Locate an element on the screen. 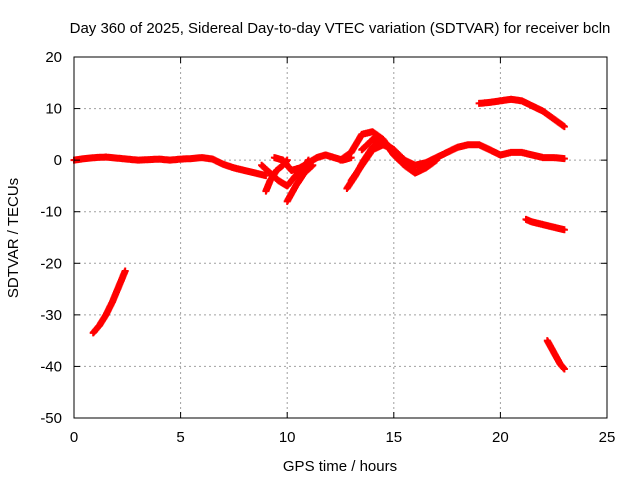 This screenshot has height=480, width=640. y-axis-label: SDTVAR / TECUs is located at coordinates (13, 238).